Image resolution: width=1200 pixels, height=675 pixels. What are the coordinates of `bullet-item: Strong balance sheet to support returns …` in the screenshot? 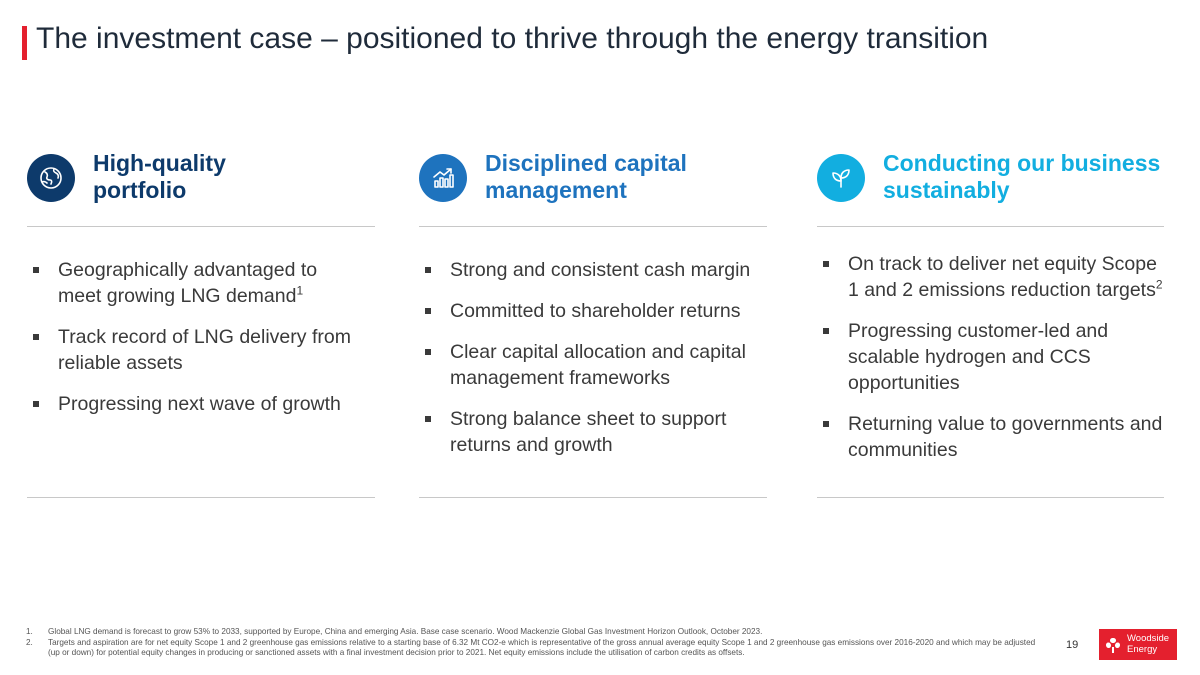 It's located at (590, 432).